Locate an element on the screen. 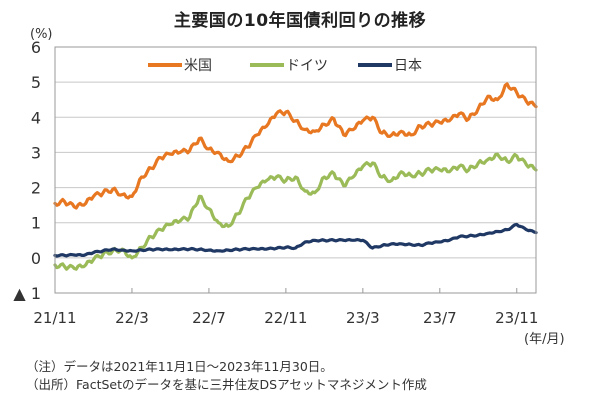  x-tick-label: 23/11 is located at coordinates (516, 318).